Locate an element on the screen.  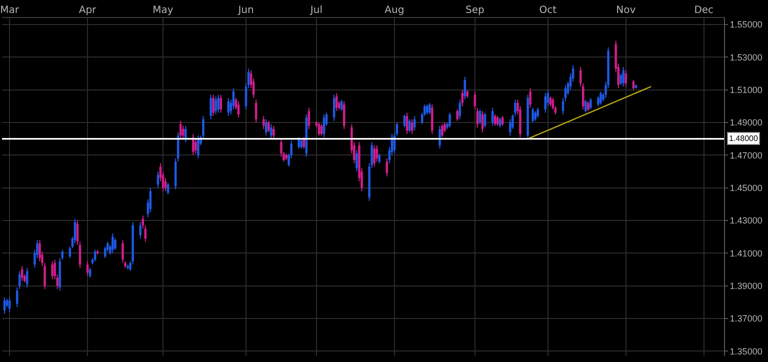
ref-line-label: 1.48000 is located at coordinates (743, 138).